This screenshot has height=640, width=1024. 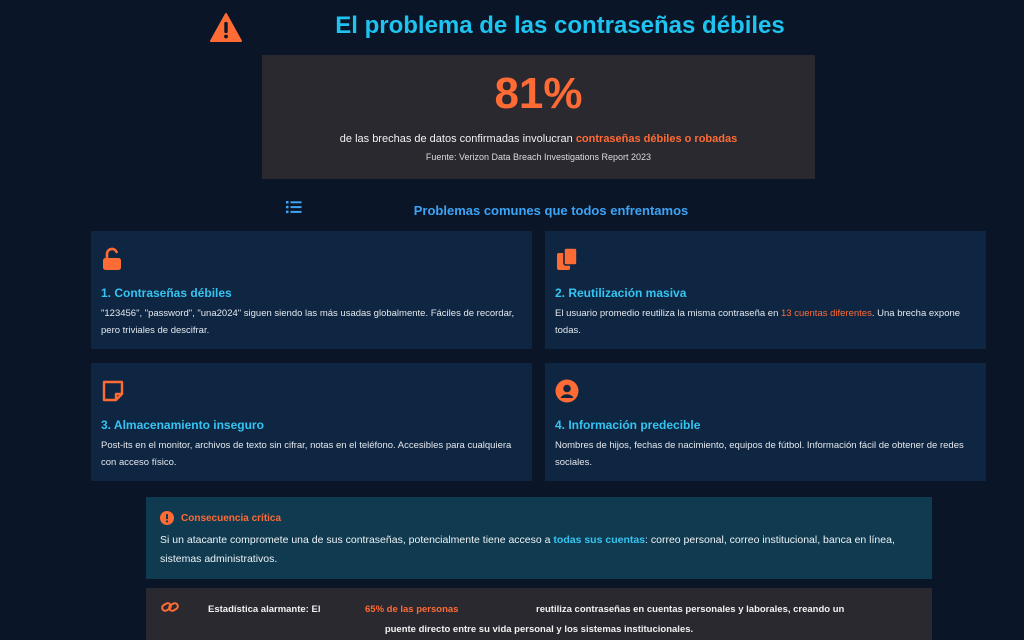 I want to click on copy-icon, so click(x=567, y=258).